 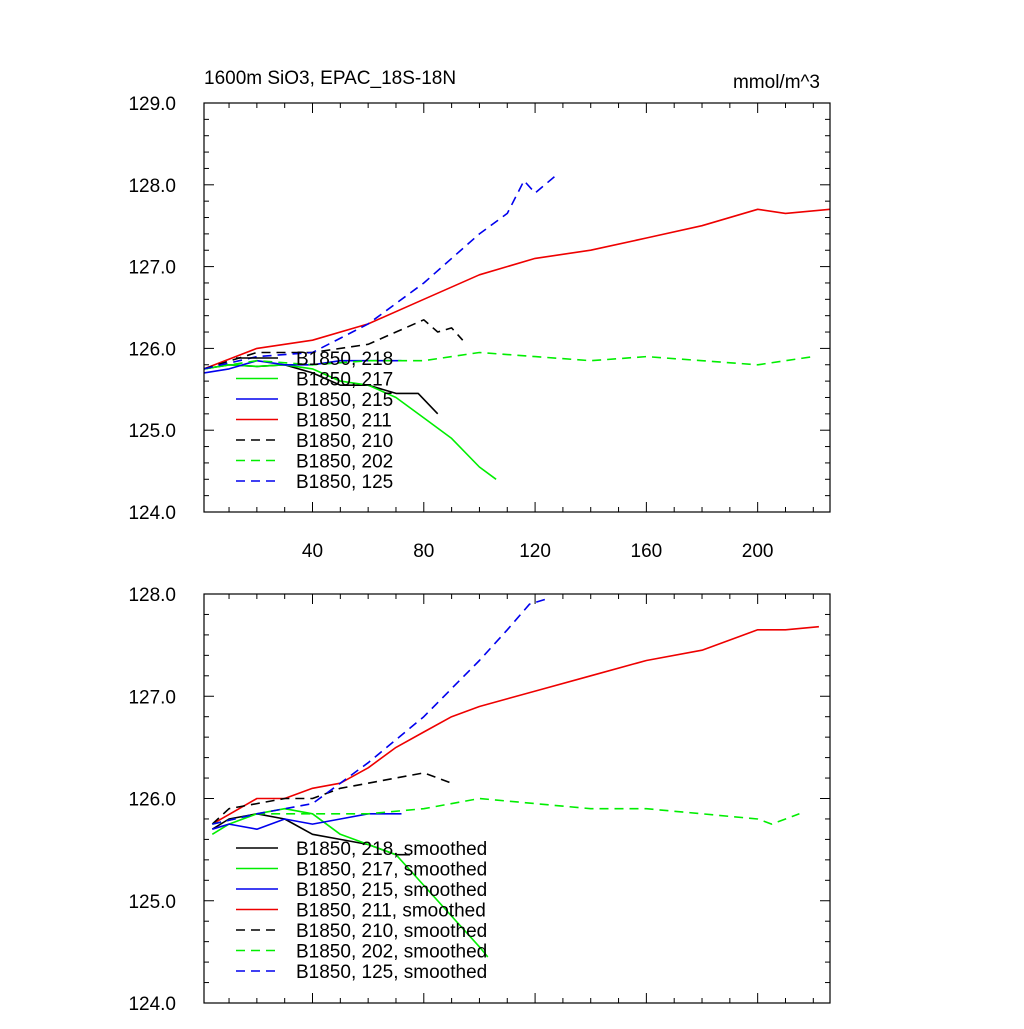 I want to click on x-tick-label: 120, so click(x=535, y=551).